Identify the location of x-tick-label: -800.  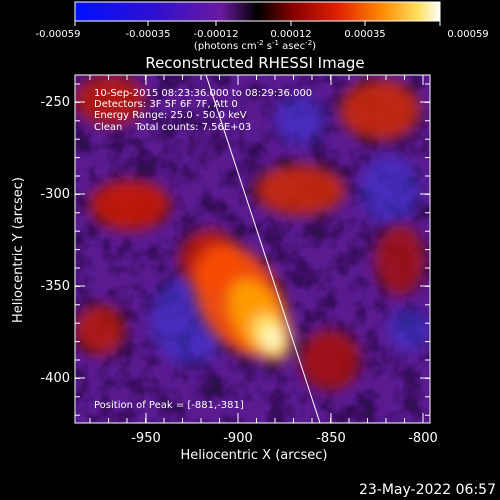
(423, 438).